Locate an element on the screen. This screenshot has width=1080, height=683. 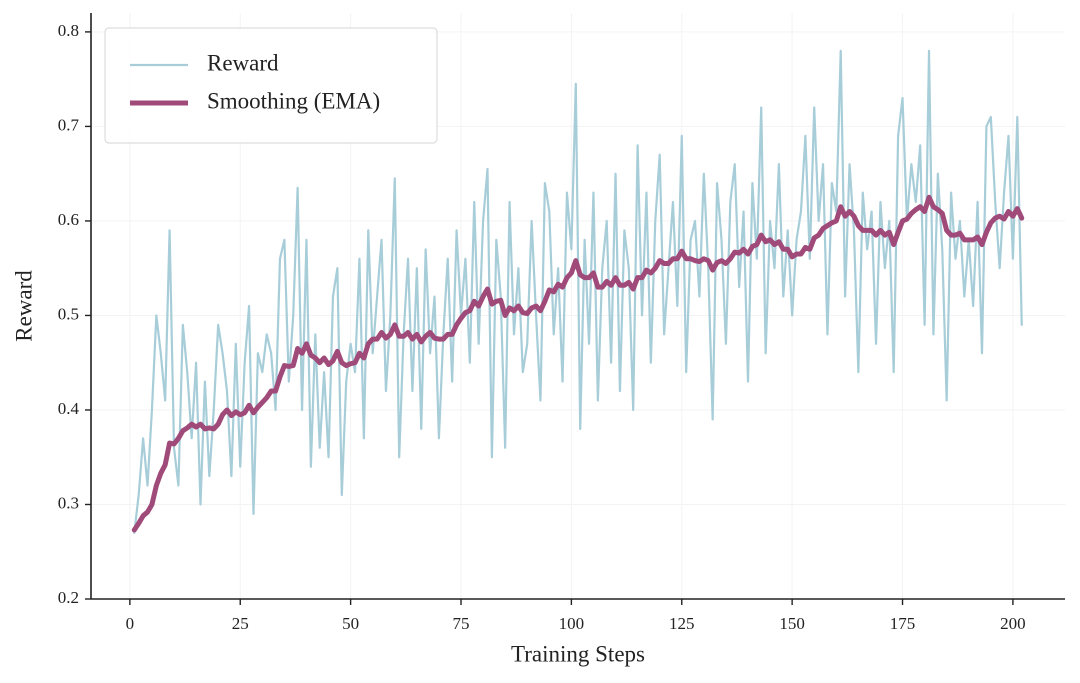
x-tick-label: 50 is located at coordinates (350, 623).